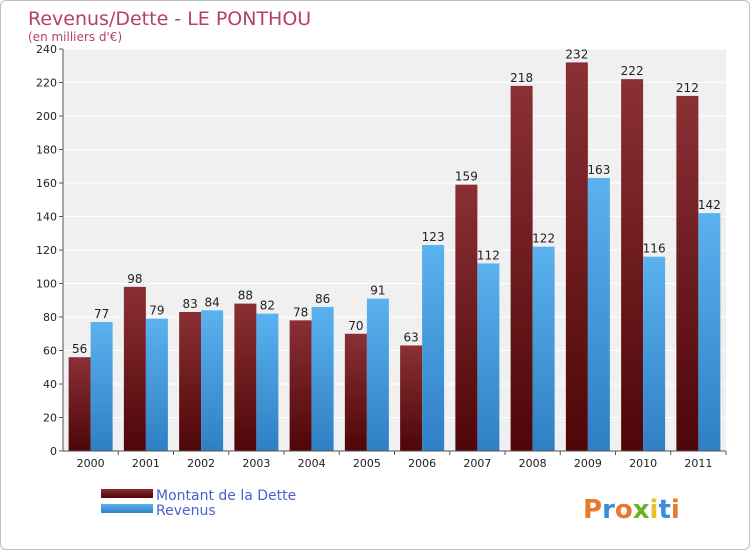 This screenshot has width=750, height=550. What do you see at coordinates (79, 404) in the screenshot?
I see `bar-debt-2000` at bounding box center [79, 404].